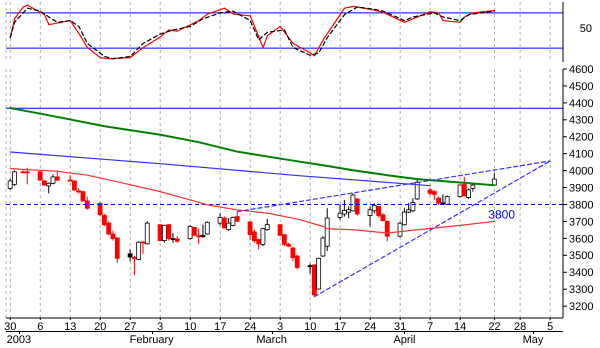 The image size is (600, 348). What do you see at coordinates (550, 326) in the screenshot?
I see `x-tick-label: 5` at bounding box center [550, 326].